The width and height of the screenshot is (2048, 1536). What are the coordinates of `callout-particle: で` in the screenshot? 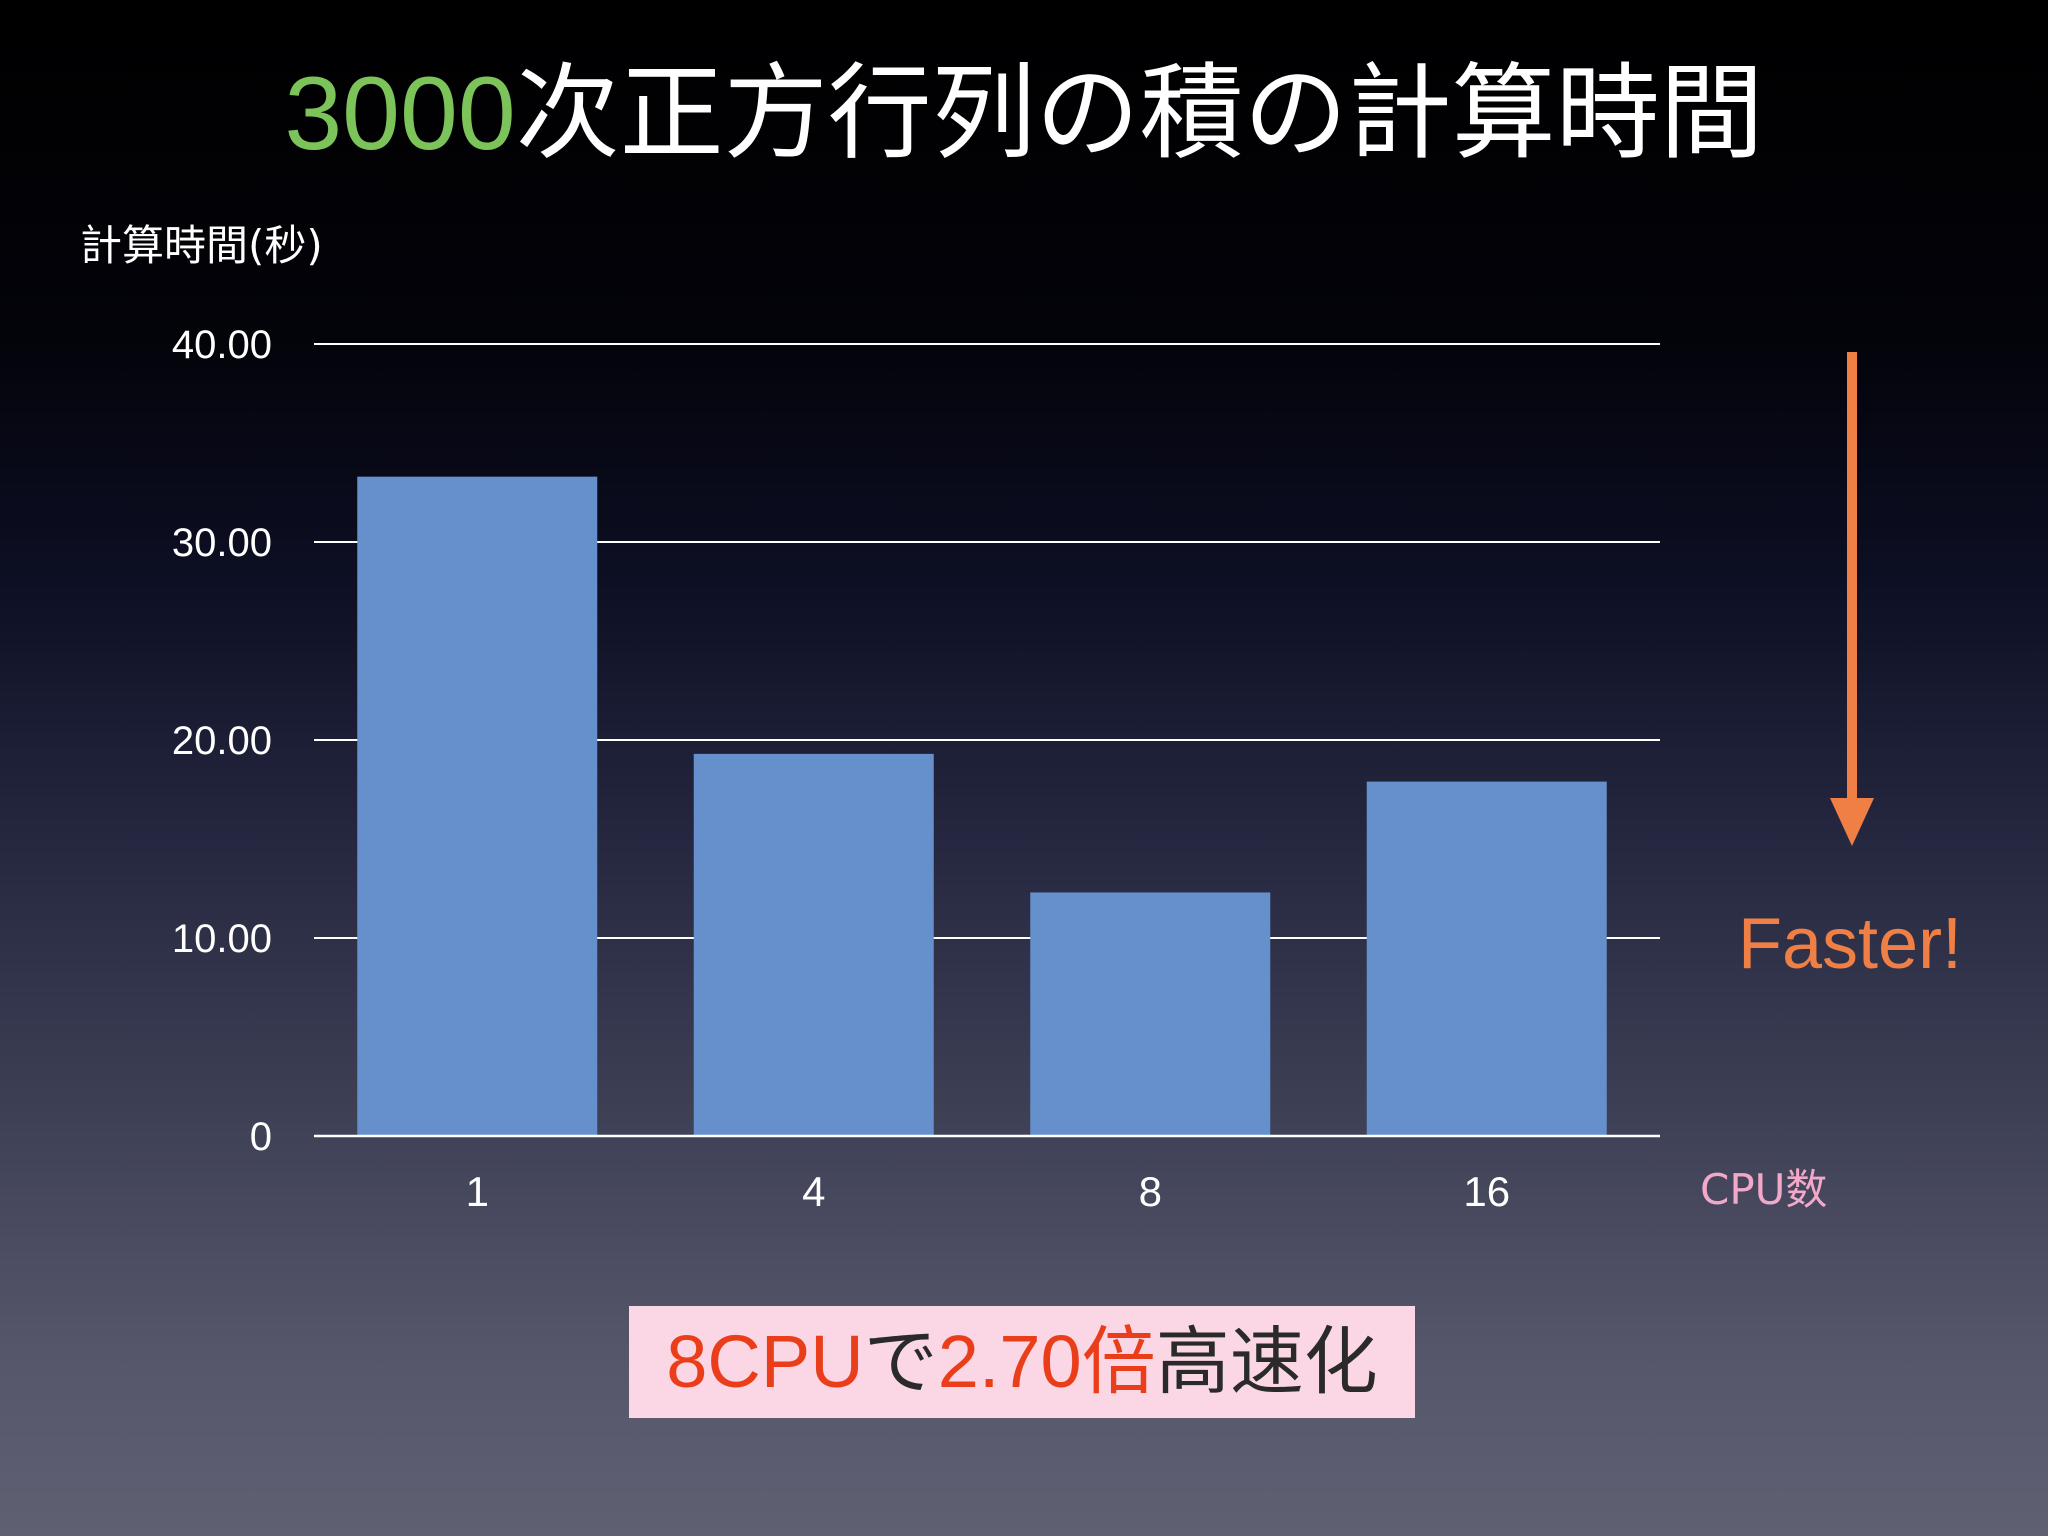 It's located at (900, 1362).